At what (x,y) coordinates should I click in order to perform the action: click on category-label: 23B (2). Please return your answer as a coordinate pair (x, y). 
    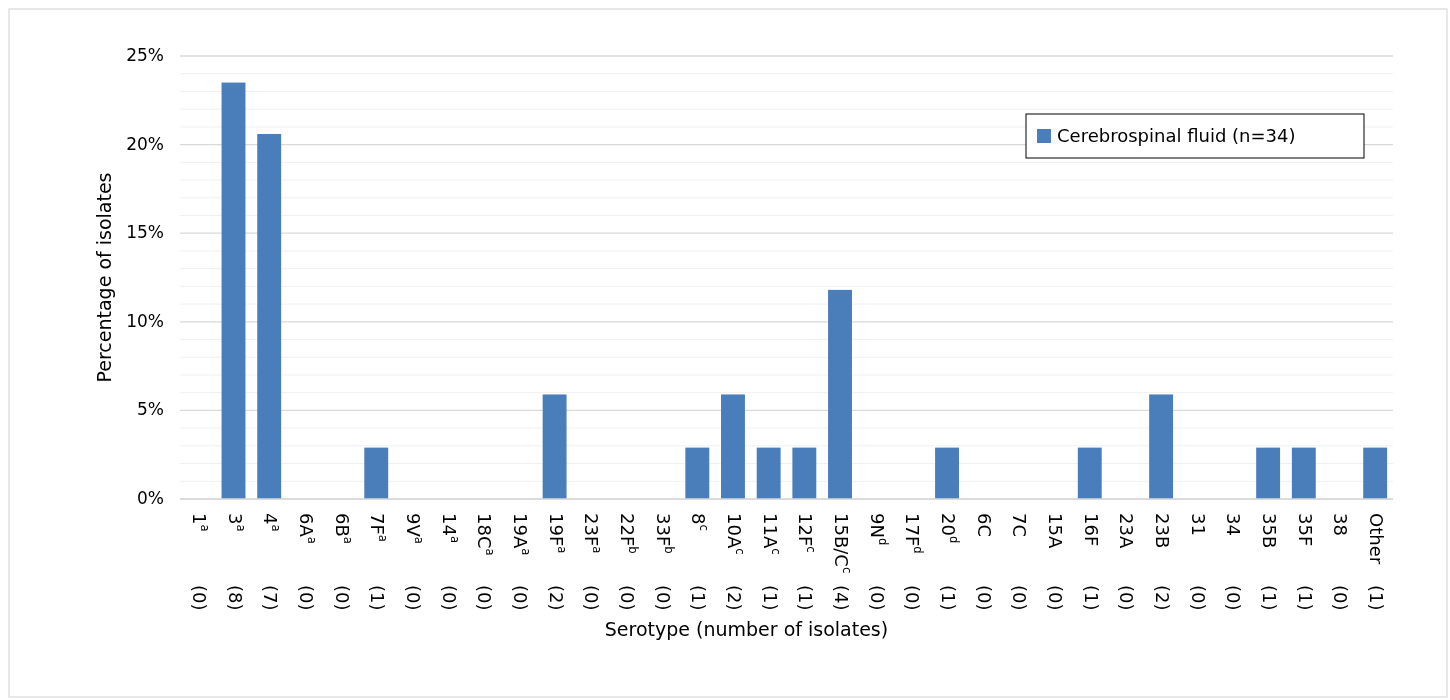
    Looking at the image, I should click on (1163, 562).